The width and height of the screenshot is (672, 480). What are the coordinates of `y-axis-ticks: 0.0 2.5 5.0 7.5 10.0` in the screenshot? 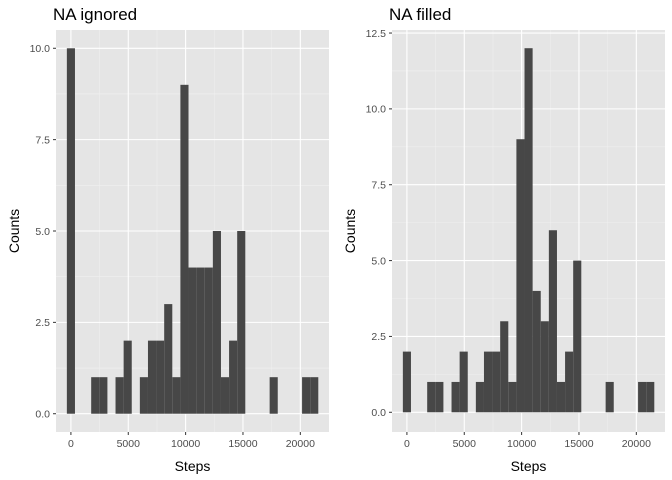 It's located at (43, 232).